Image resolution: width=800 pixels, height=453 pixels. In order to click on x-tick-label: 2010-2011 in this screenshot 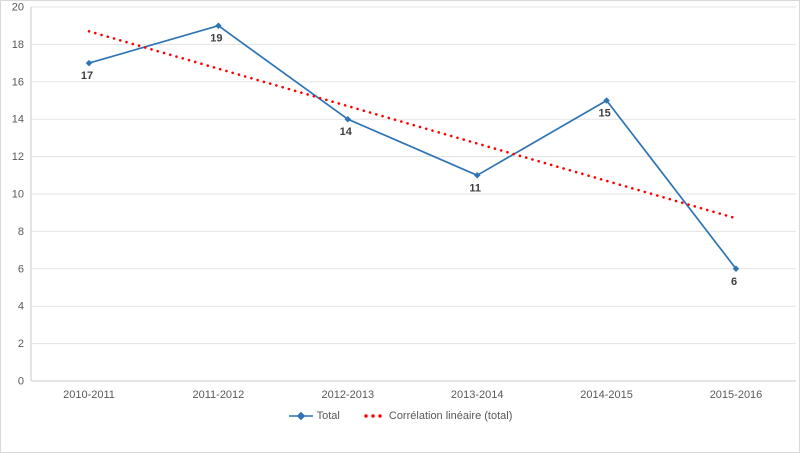, I will do `click(89, 395)`.